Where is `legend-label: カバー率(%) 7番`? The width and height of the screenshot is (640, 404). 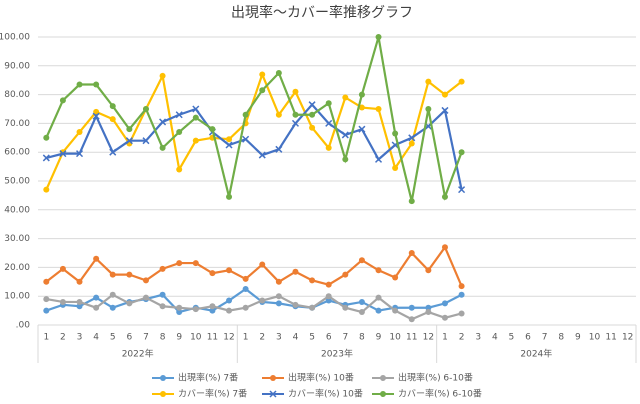 legend-label: カバー率(%) 7番 is located at coordinates (212, 394).